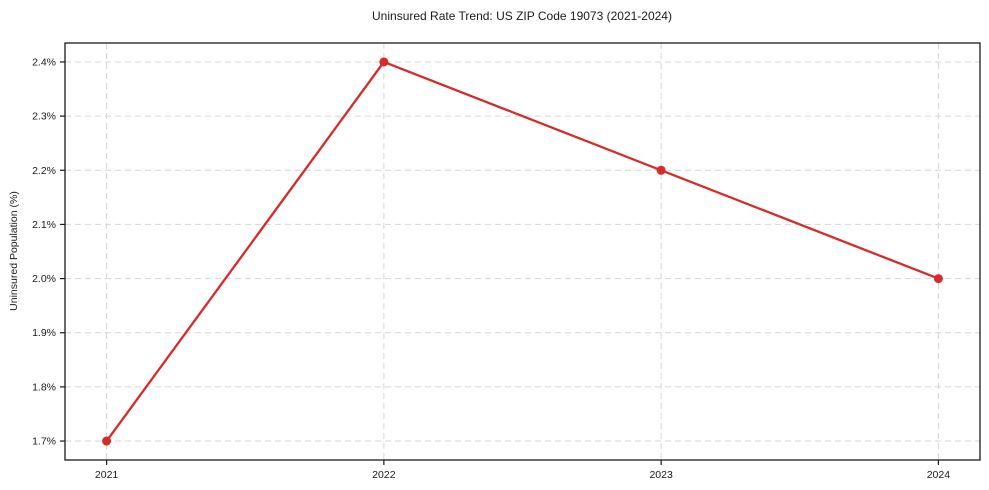  I want to click on y-tick-label: 1.9%, so click(44, 333).